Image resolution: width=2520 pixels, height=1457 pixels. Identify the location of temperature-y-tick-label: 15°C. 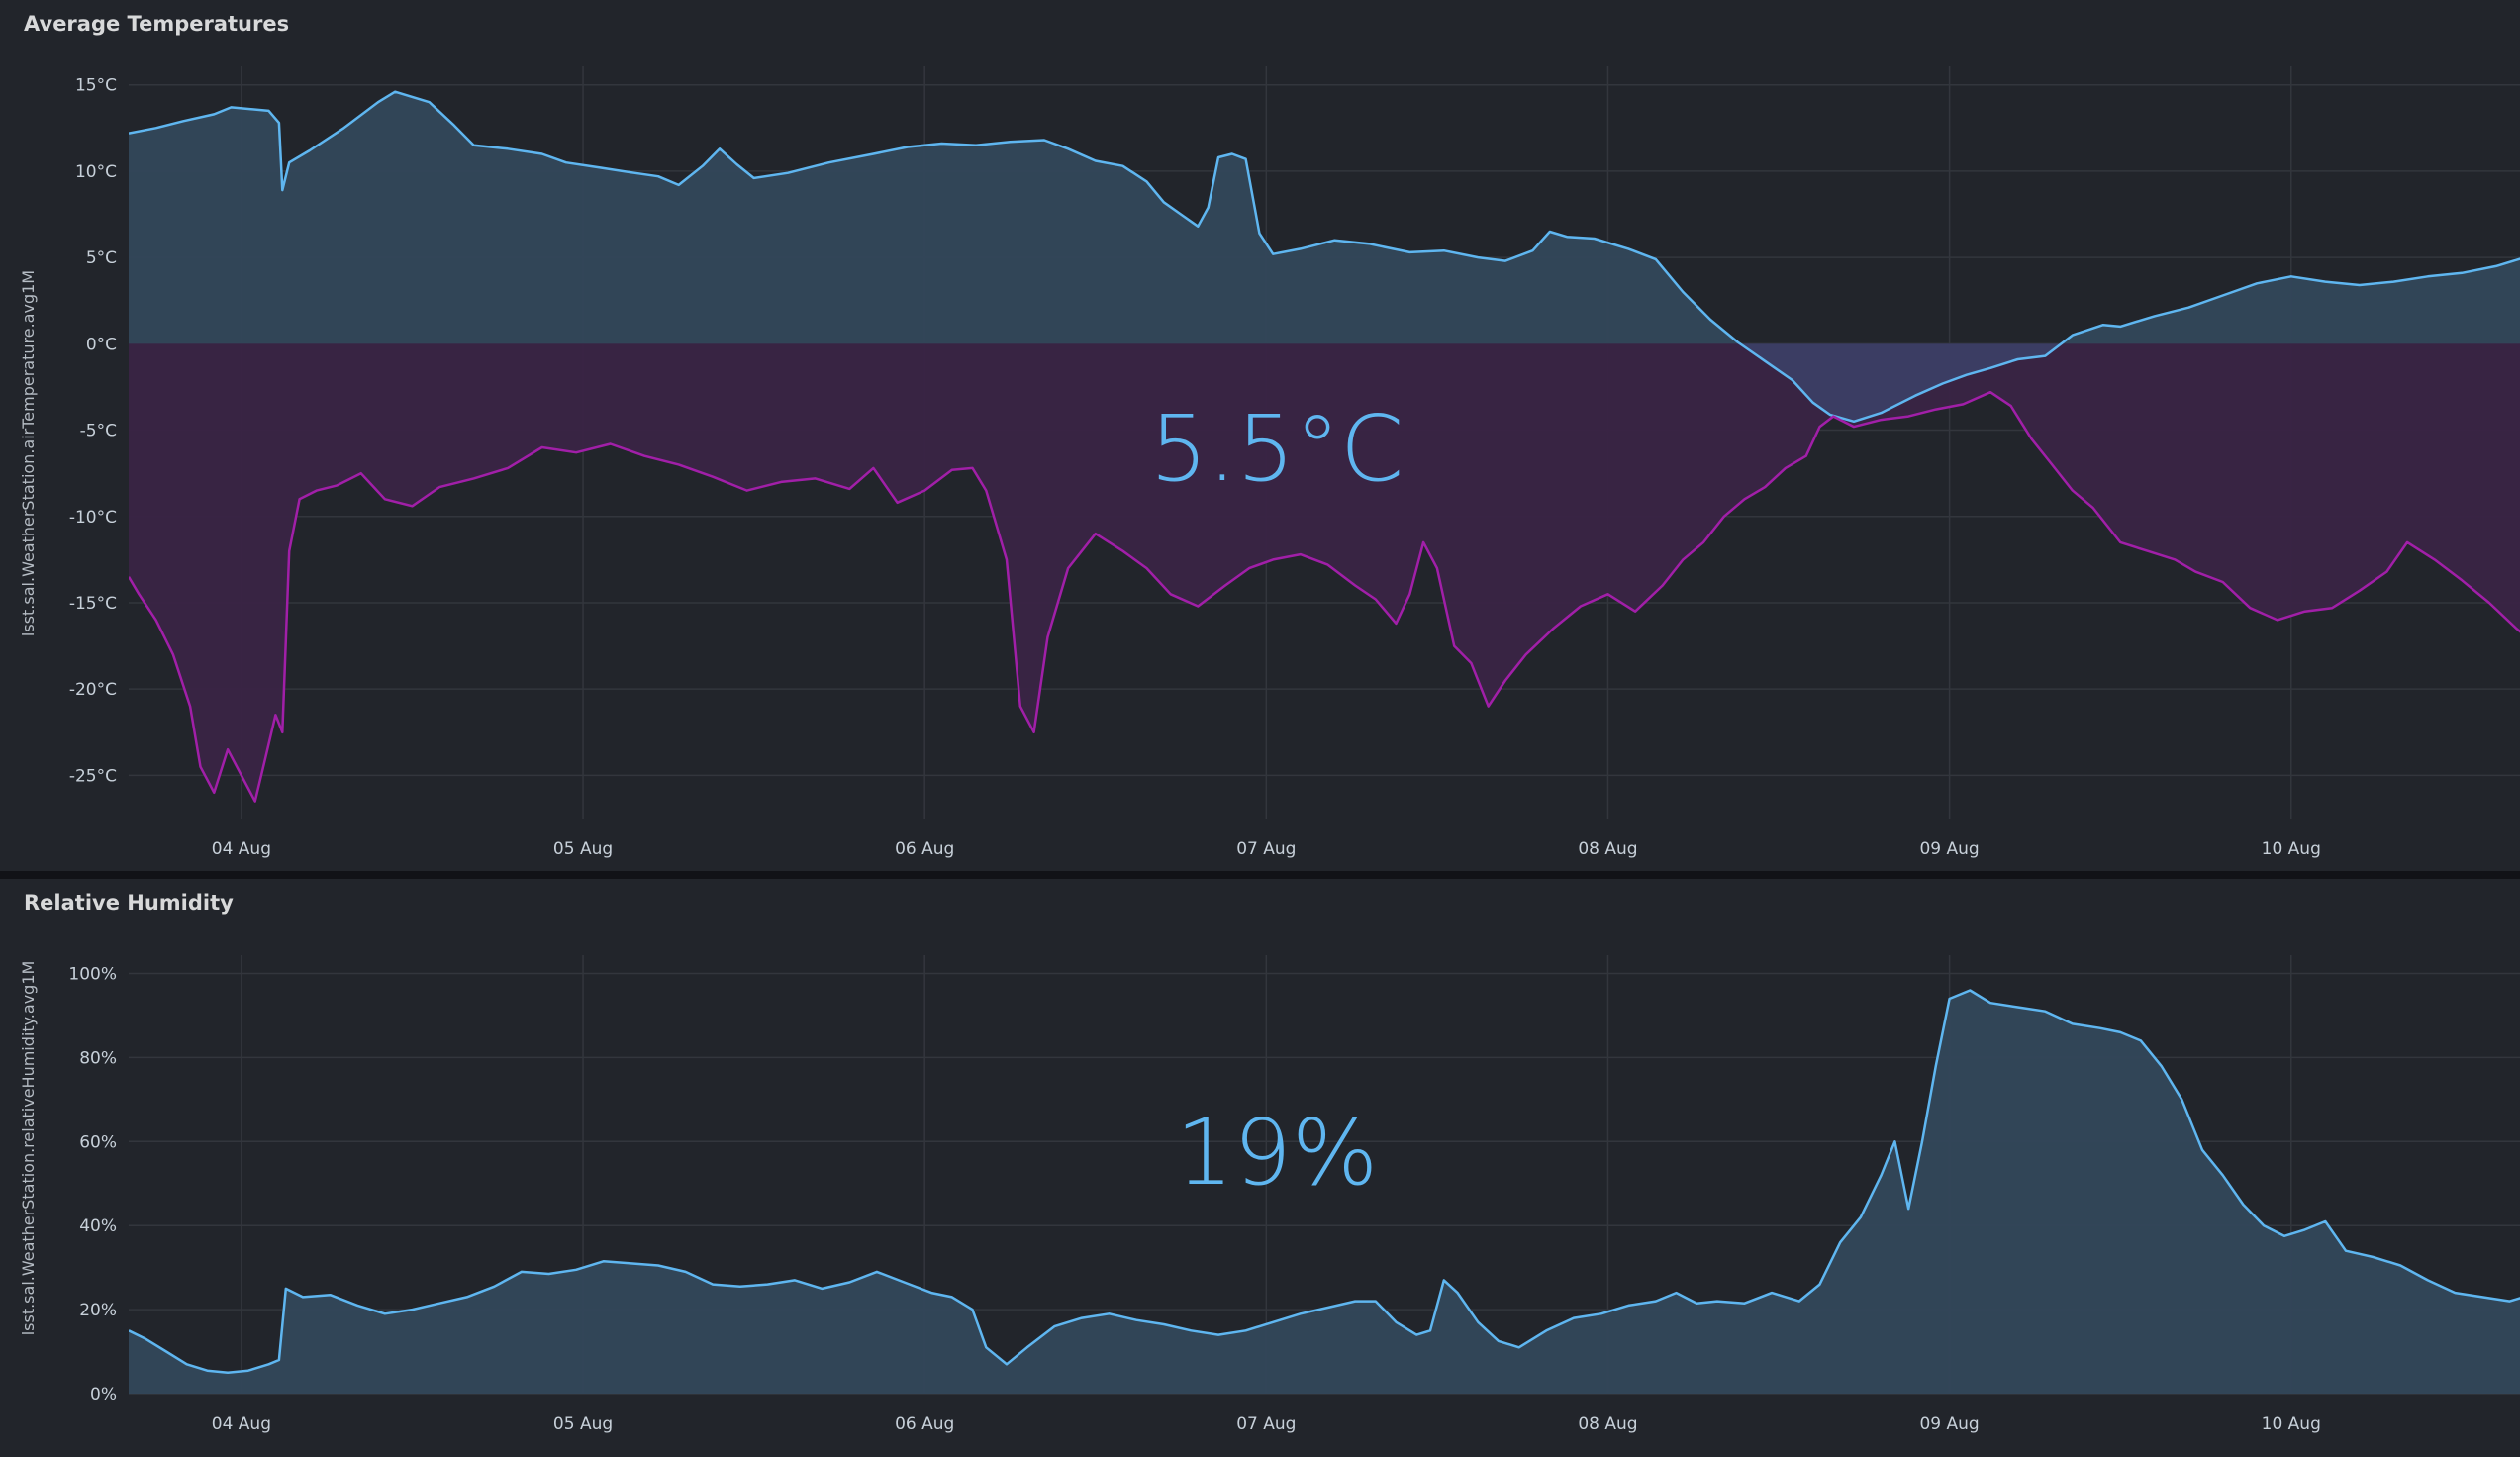
(96, 86).